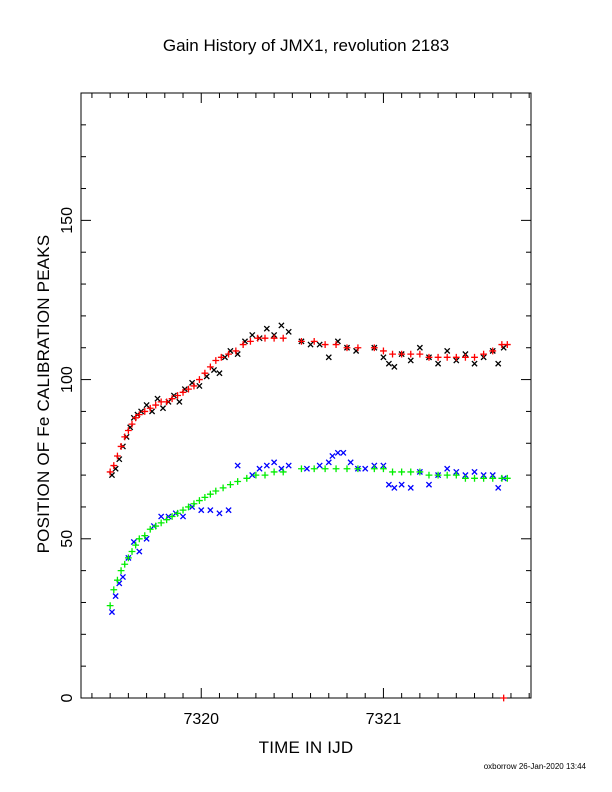 This screenshot has width=612, height=792. Describe the element at coordinates (67, 379) in the screenshot. I see `y-tick-label: 100` at that location.